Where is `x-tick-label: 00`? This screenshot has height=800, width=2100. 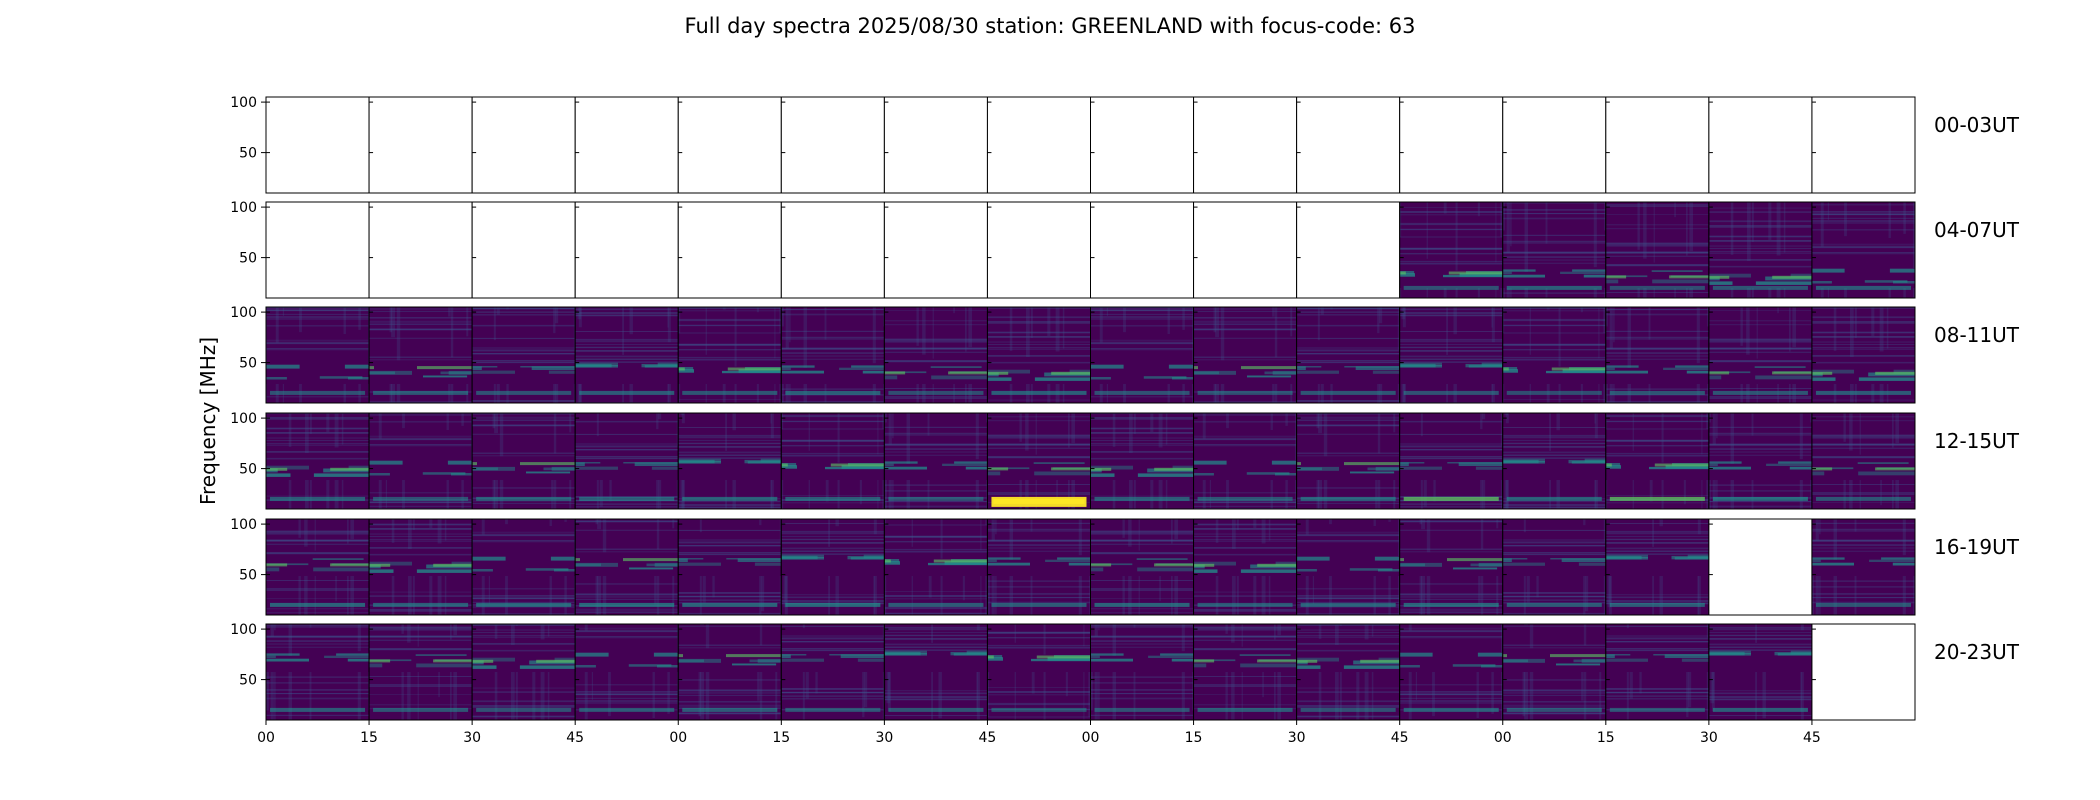
x-tick-label: 00 is located at coordinates (266, 738).